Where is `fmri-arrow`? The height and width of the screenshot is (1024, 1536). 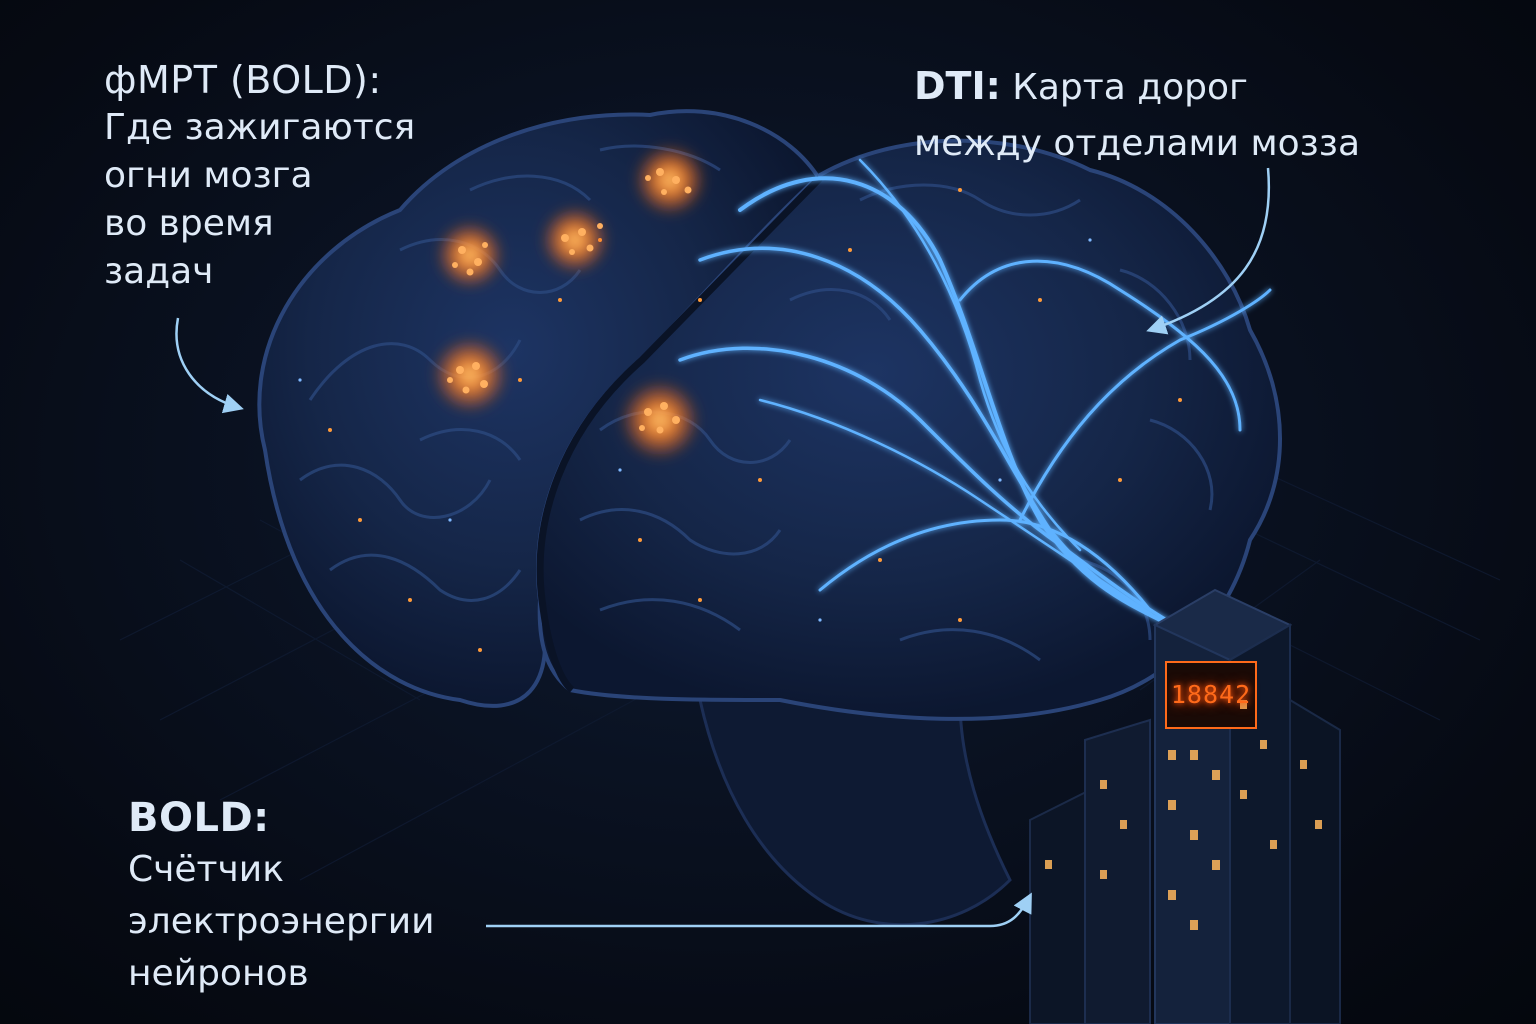
fmri-arrow is located at coordinates (209, 365).